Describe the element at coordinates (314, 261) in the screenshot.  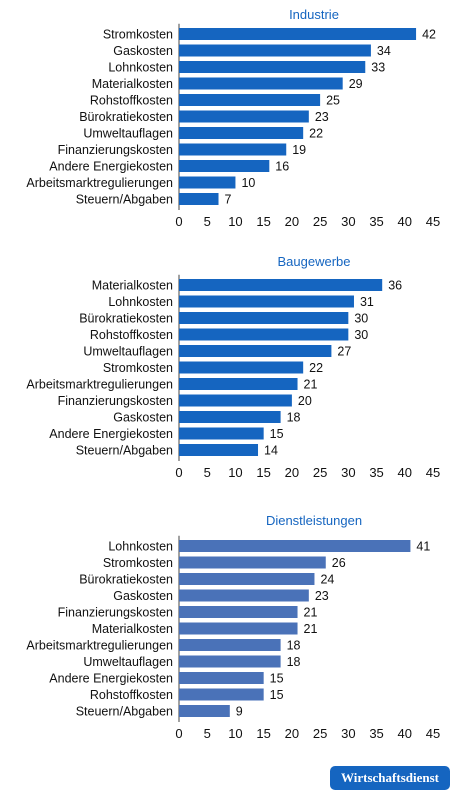
I see `chart-title: Baugewerbe` at that location.